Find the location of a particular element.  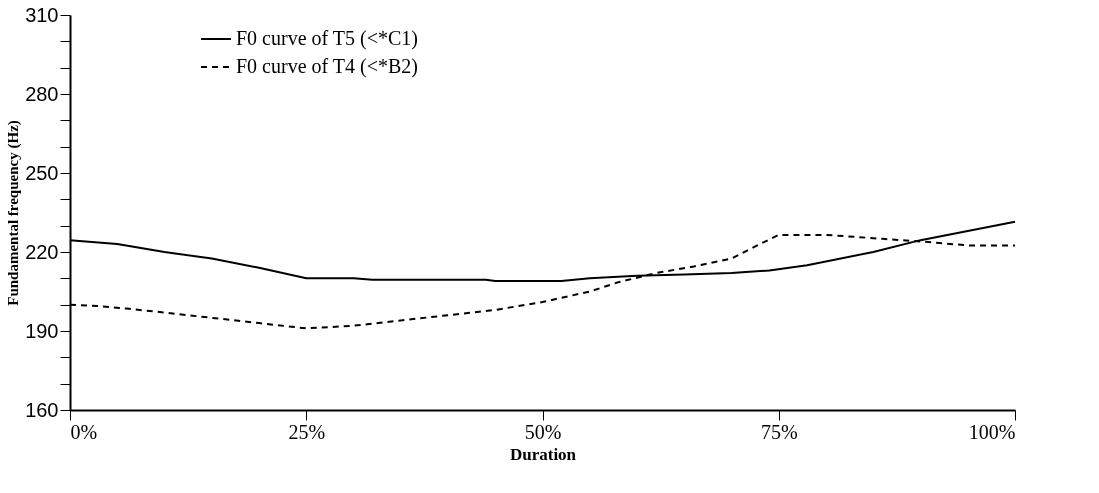

y-tick-label: 160 is located at coordinates (42, 409).